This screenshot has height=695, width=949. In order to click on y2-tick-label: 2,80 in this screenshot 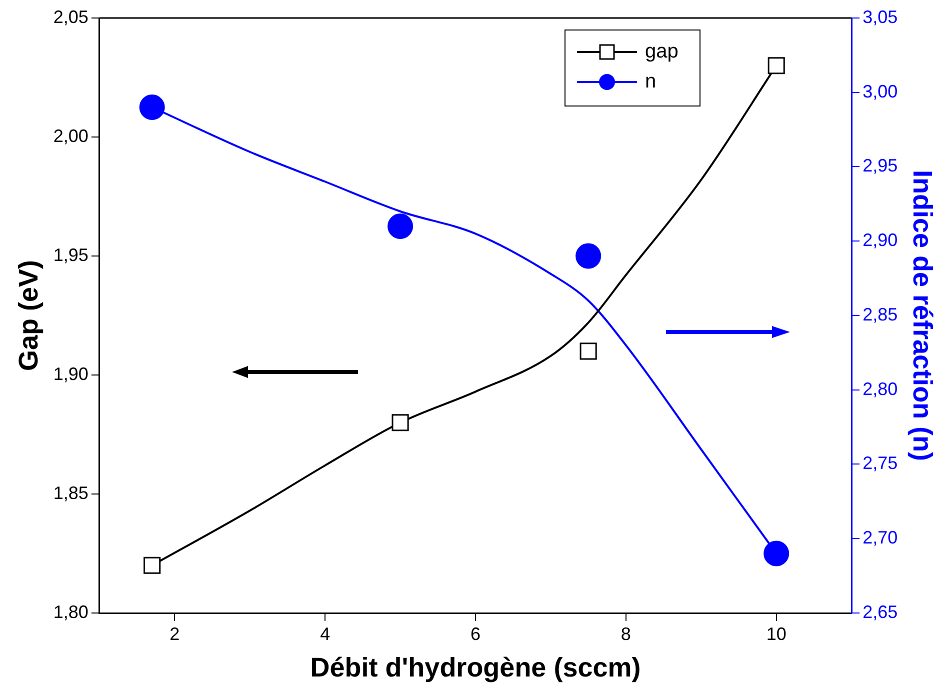, I will do `click(880, 388)`.